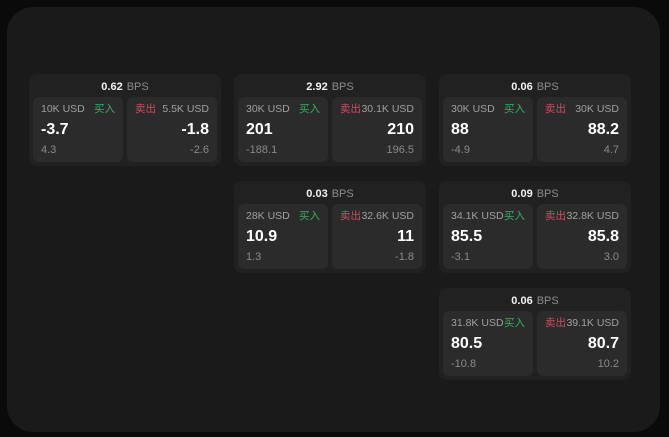  What do you see at coordinates (262, 150) in the screenshot?
I see `buy-delta: -188.1` at bounding box center [262, 150].